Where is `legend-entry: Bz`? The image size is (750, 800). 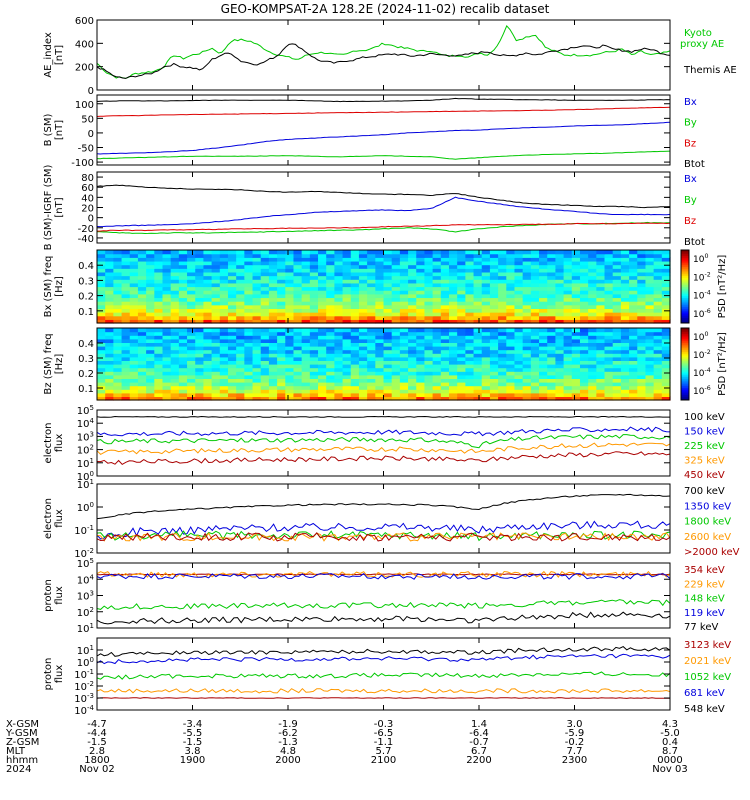
legend-entry: Bz is located at coordinates (690, 143).